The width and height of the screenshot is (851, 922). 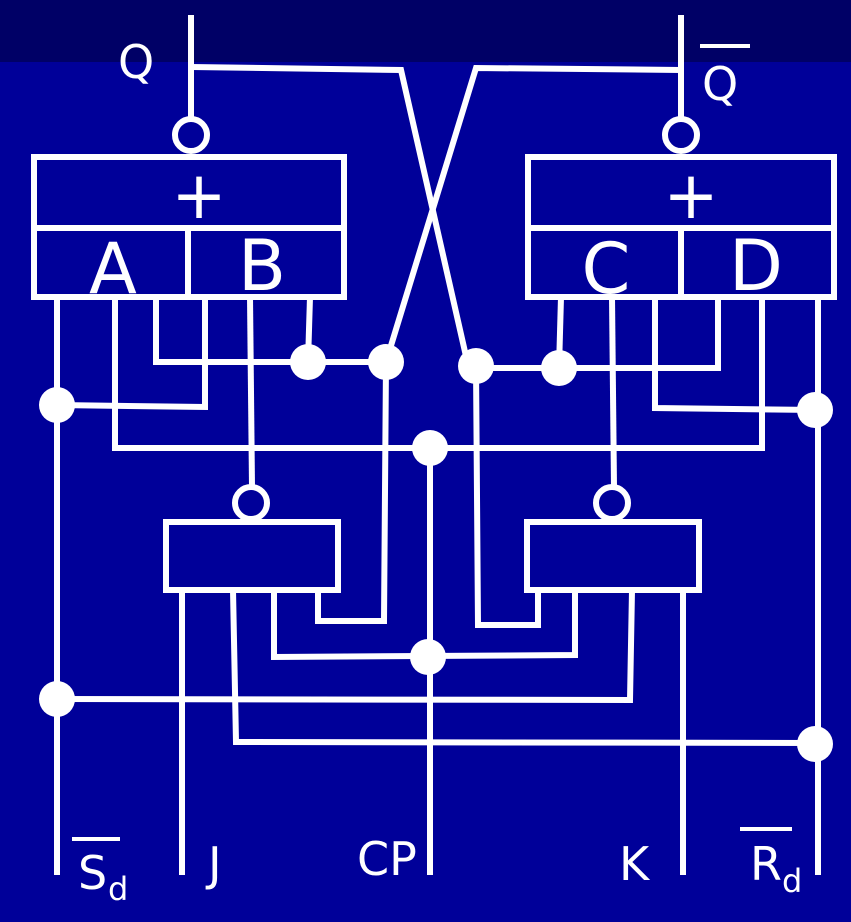 What do you see at coordinates (262, 266) in the screenshot?
I see `gate-b-label: B` at bounding box center [262, 266].